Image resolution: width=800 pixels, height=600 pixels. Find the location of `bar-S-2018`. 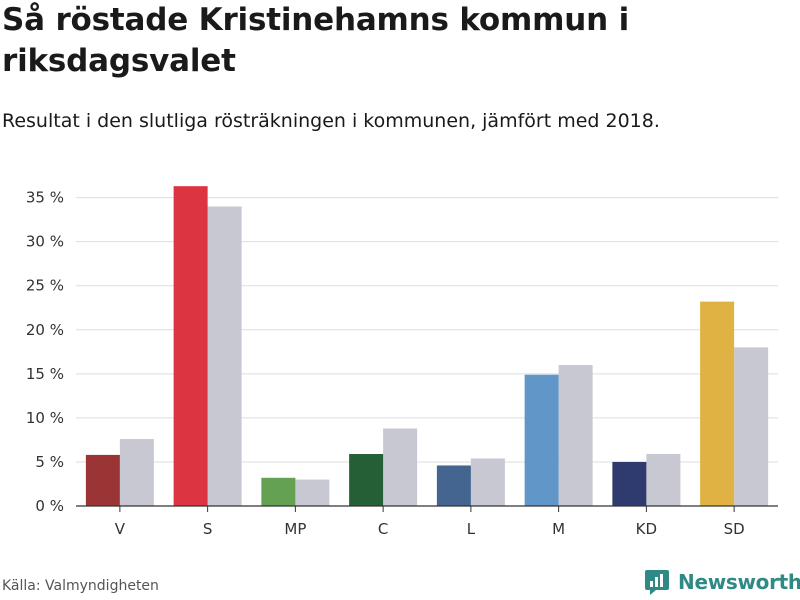

bar-S-2018 is located at coordinates (224, 356).